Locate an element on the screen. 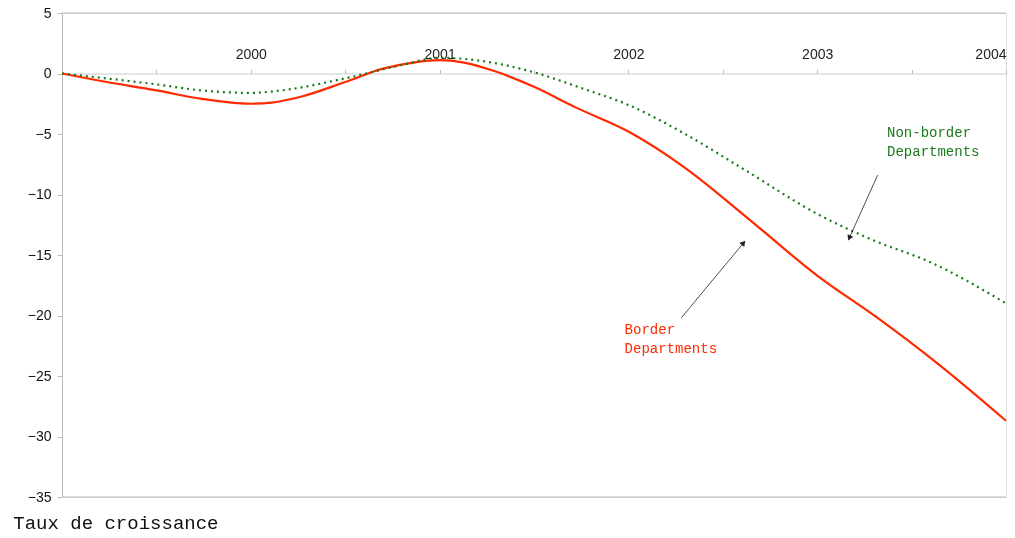  y-tick-label: −15 is located at coordinates (39, 254).